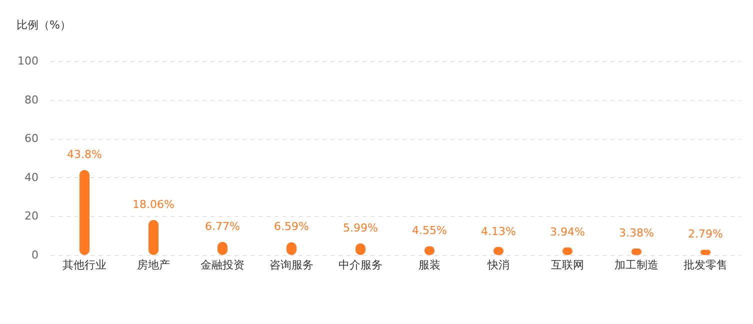  Describe the element at coordinates (498, 231) in the screenshot. I see `data-label: 4.13%` at that location.